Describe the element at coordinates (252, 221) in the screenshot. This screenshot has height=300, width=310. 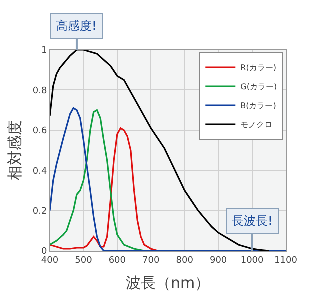
I see `annotation: 長波長!` at that location.